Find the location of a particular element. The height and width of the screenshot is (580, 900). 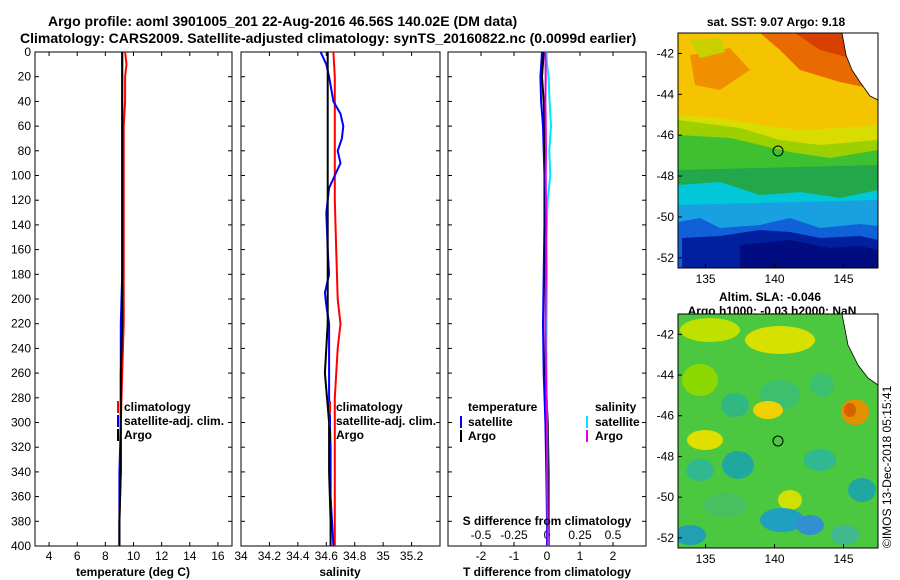

temperature-legend: climatology satellite-adj. clim. Argo is located at coordinates (170, 421).